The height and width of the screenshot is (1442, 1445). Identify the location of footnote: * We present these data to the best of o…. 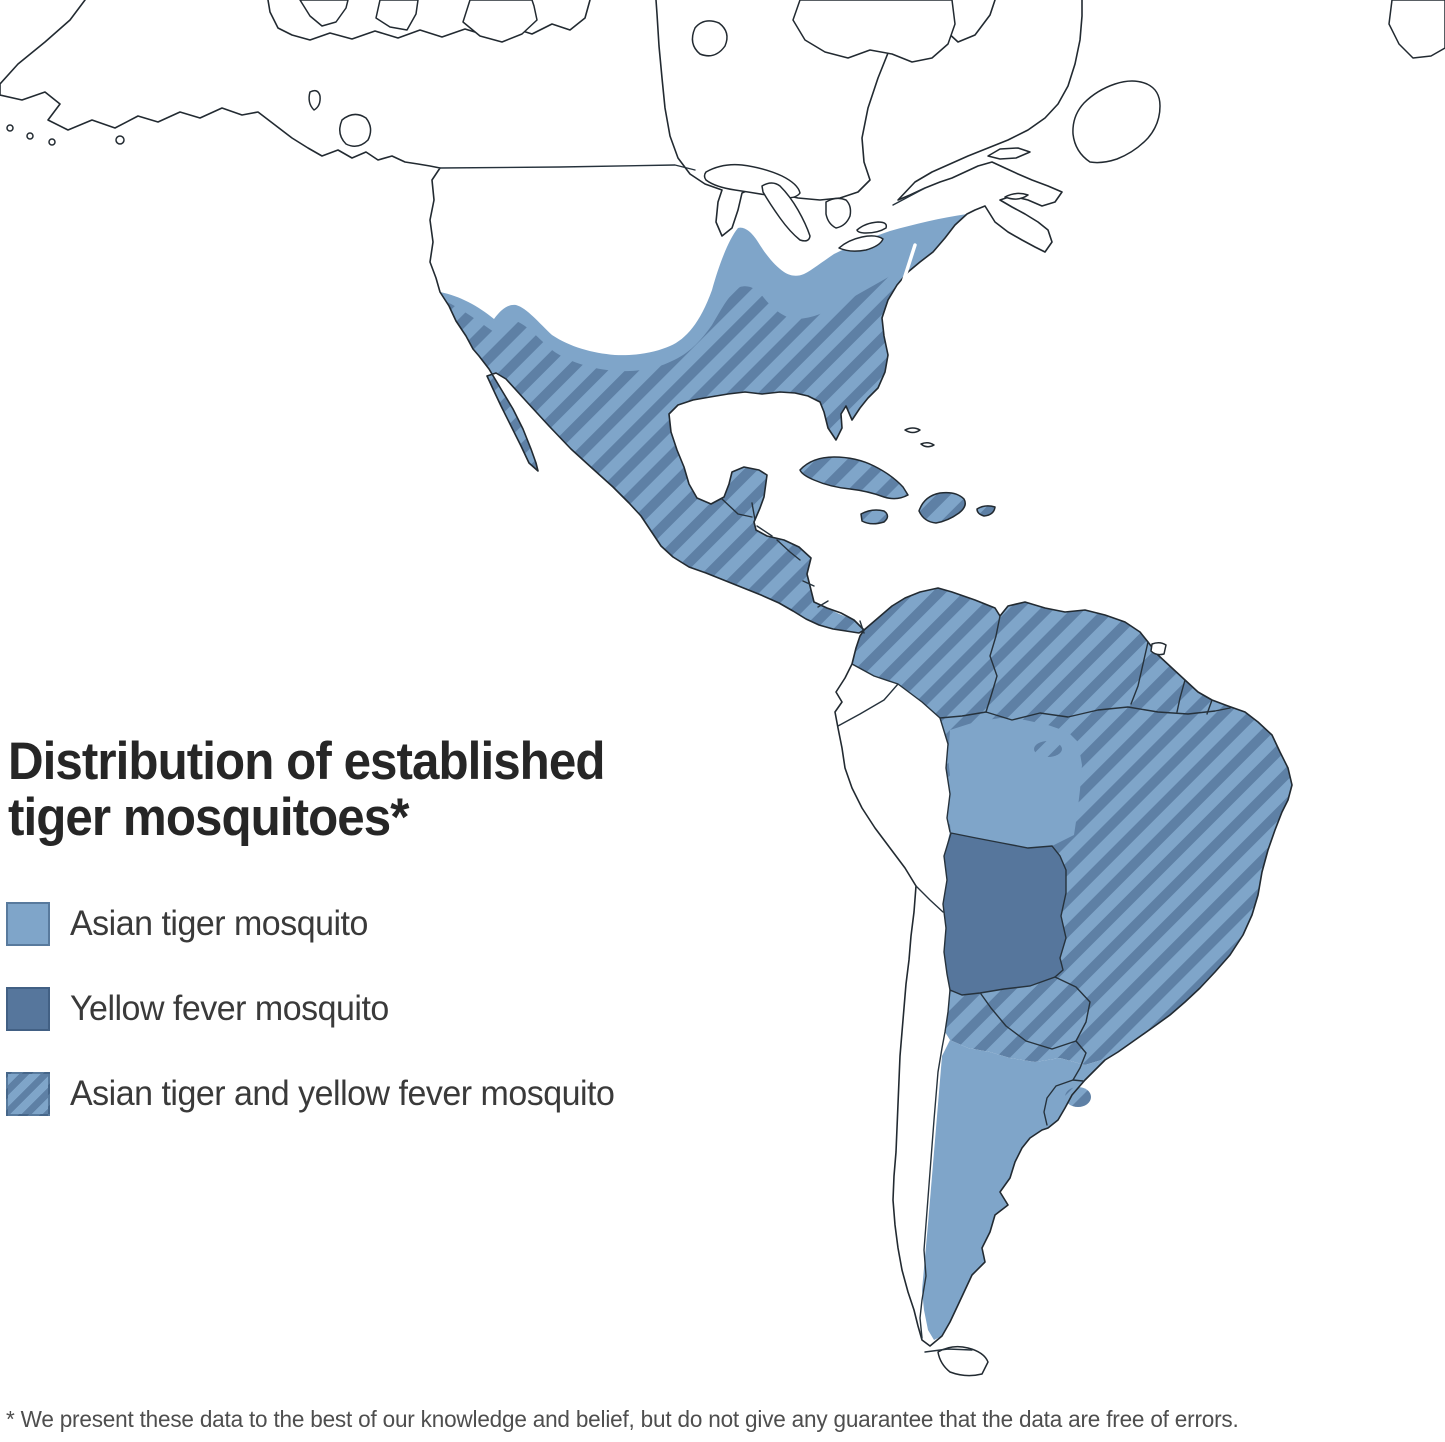
(622, 1419).